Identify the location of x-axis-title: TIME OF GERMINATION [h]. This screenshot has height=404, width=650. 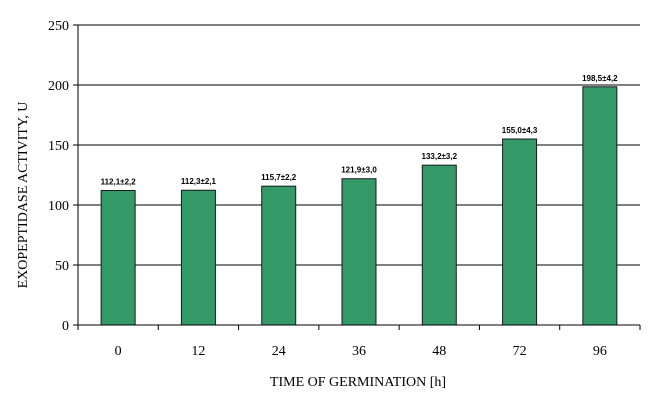
(358, 382).